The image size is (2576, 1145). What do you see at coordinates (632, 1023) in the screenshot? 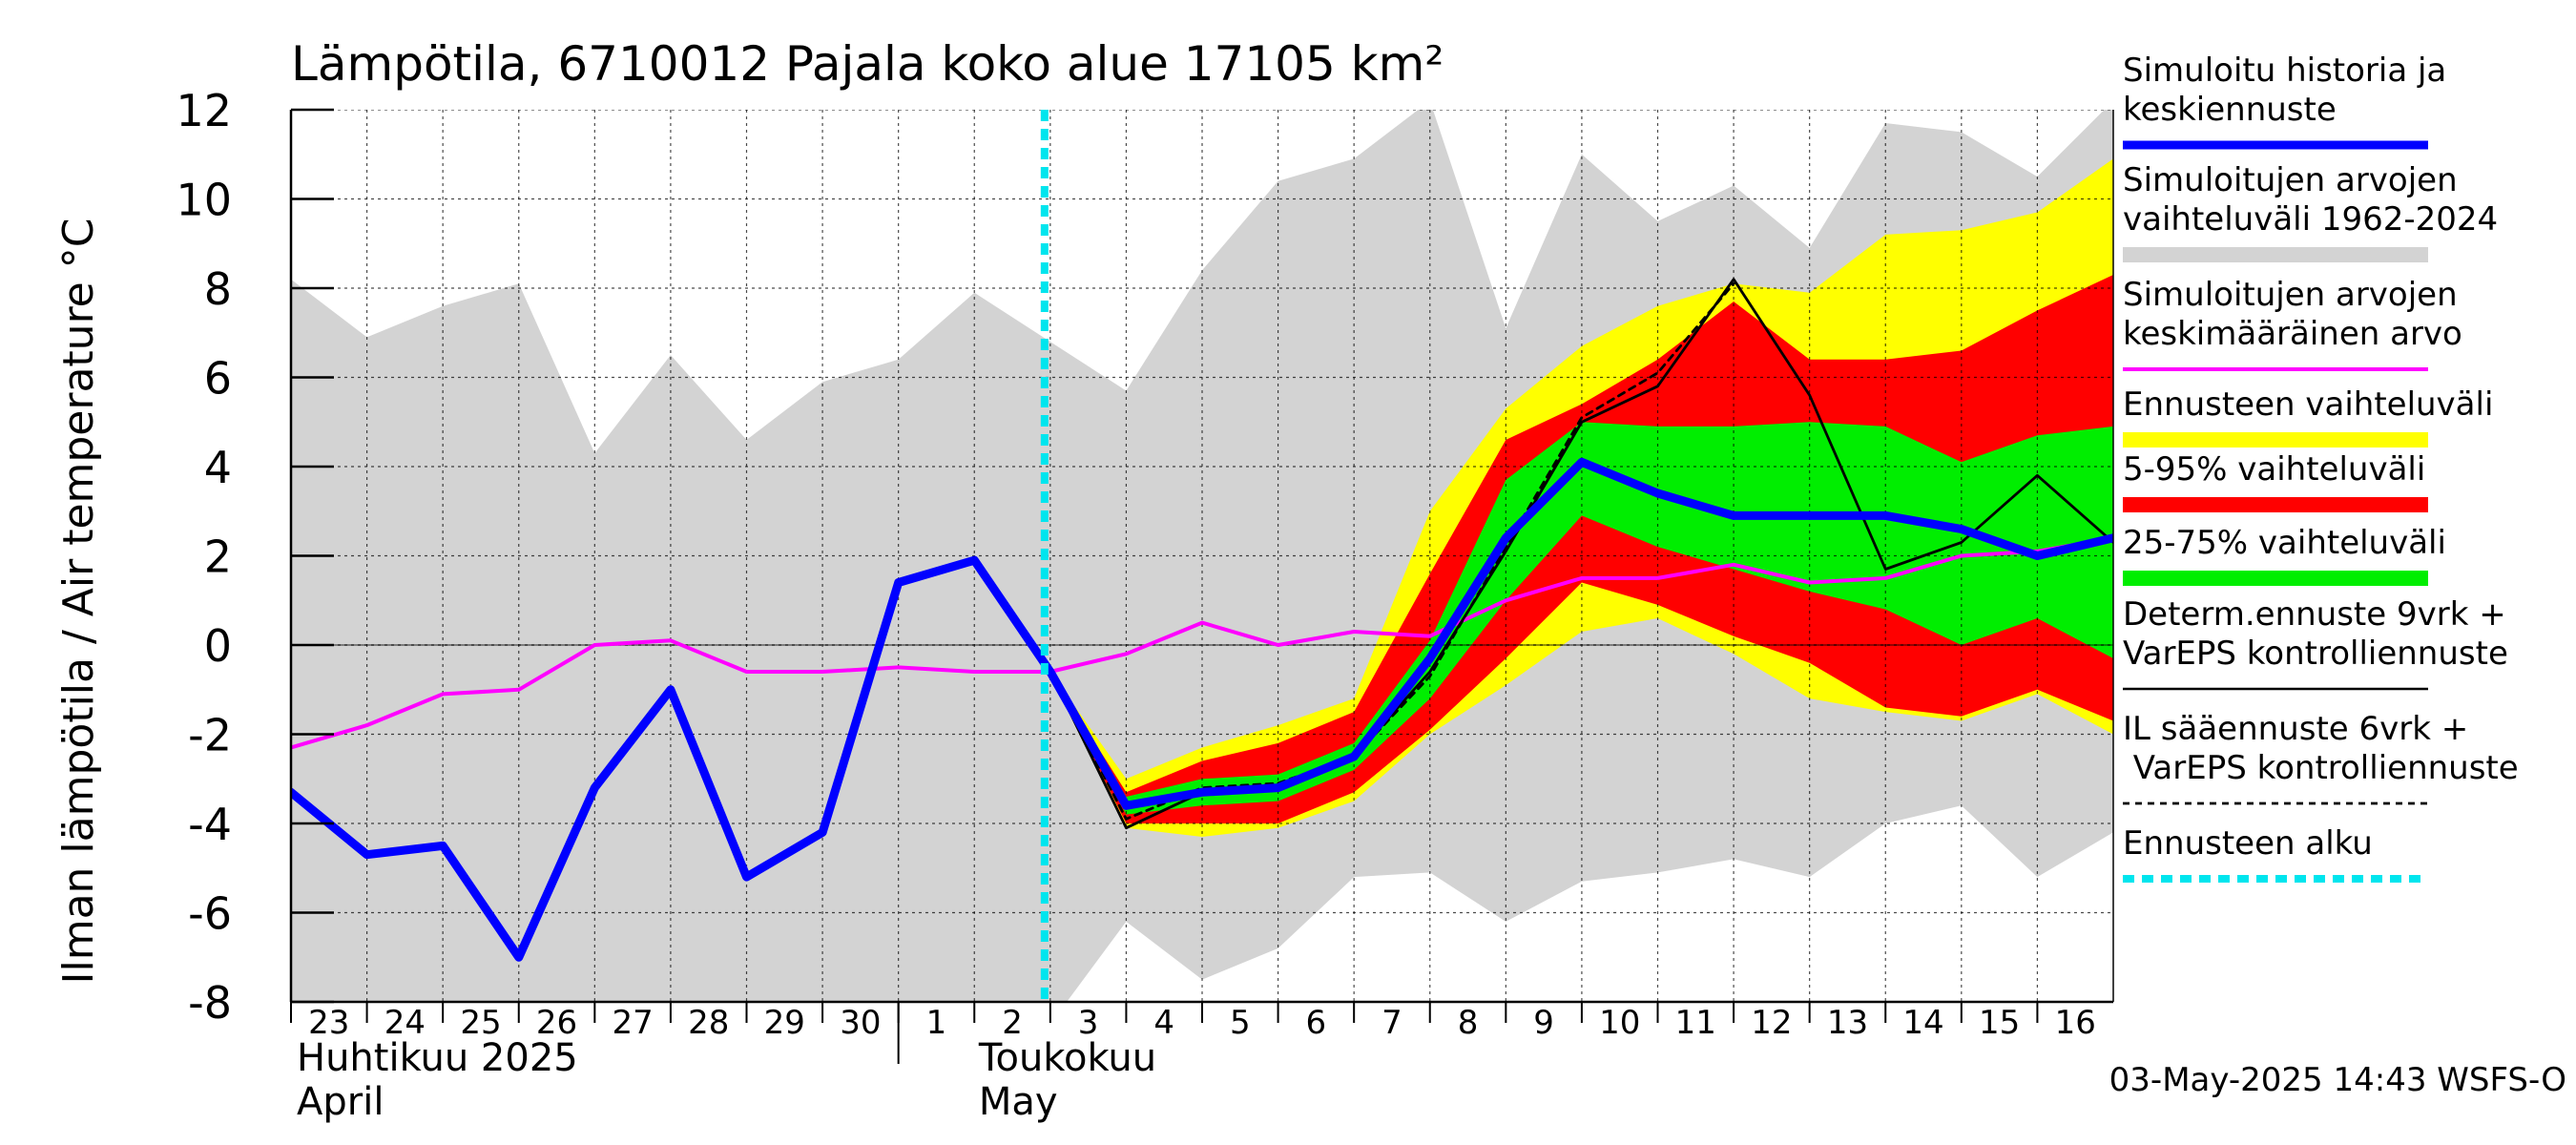
I see `x-tick-label: 27` at bounding box center [632, 1023].